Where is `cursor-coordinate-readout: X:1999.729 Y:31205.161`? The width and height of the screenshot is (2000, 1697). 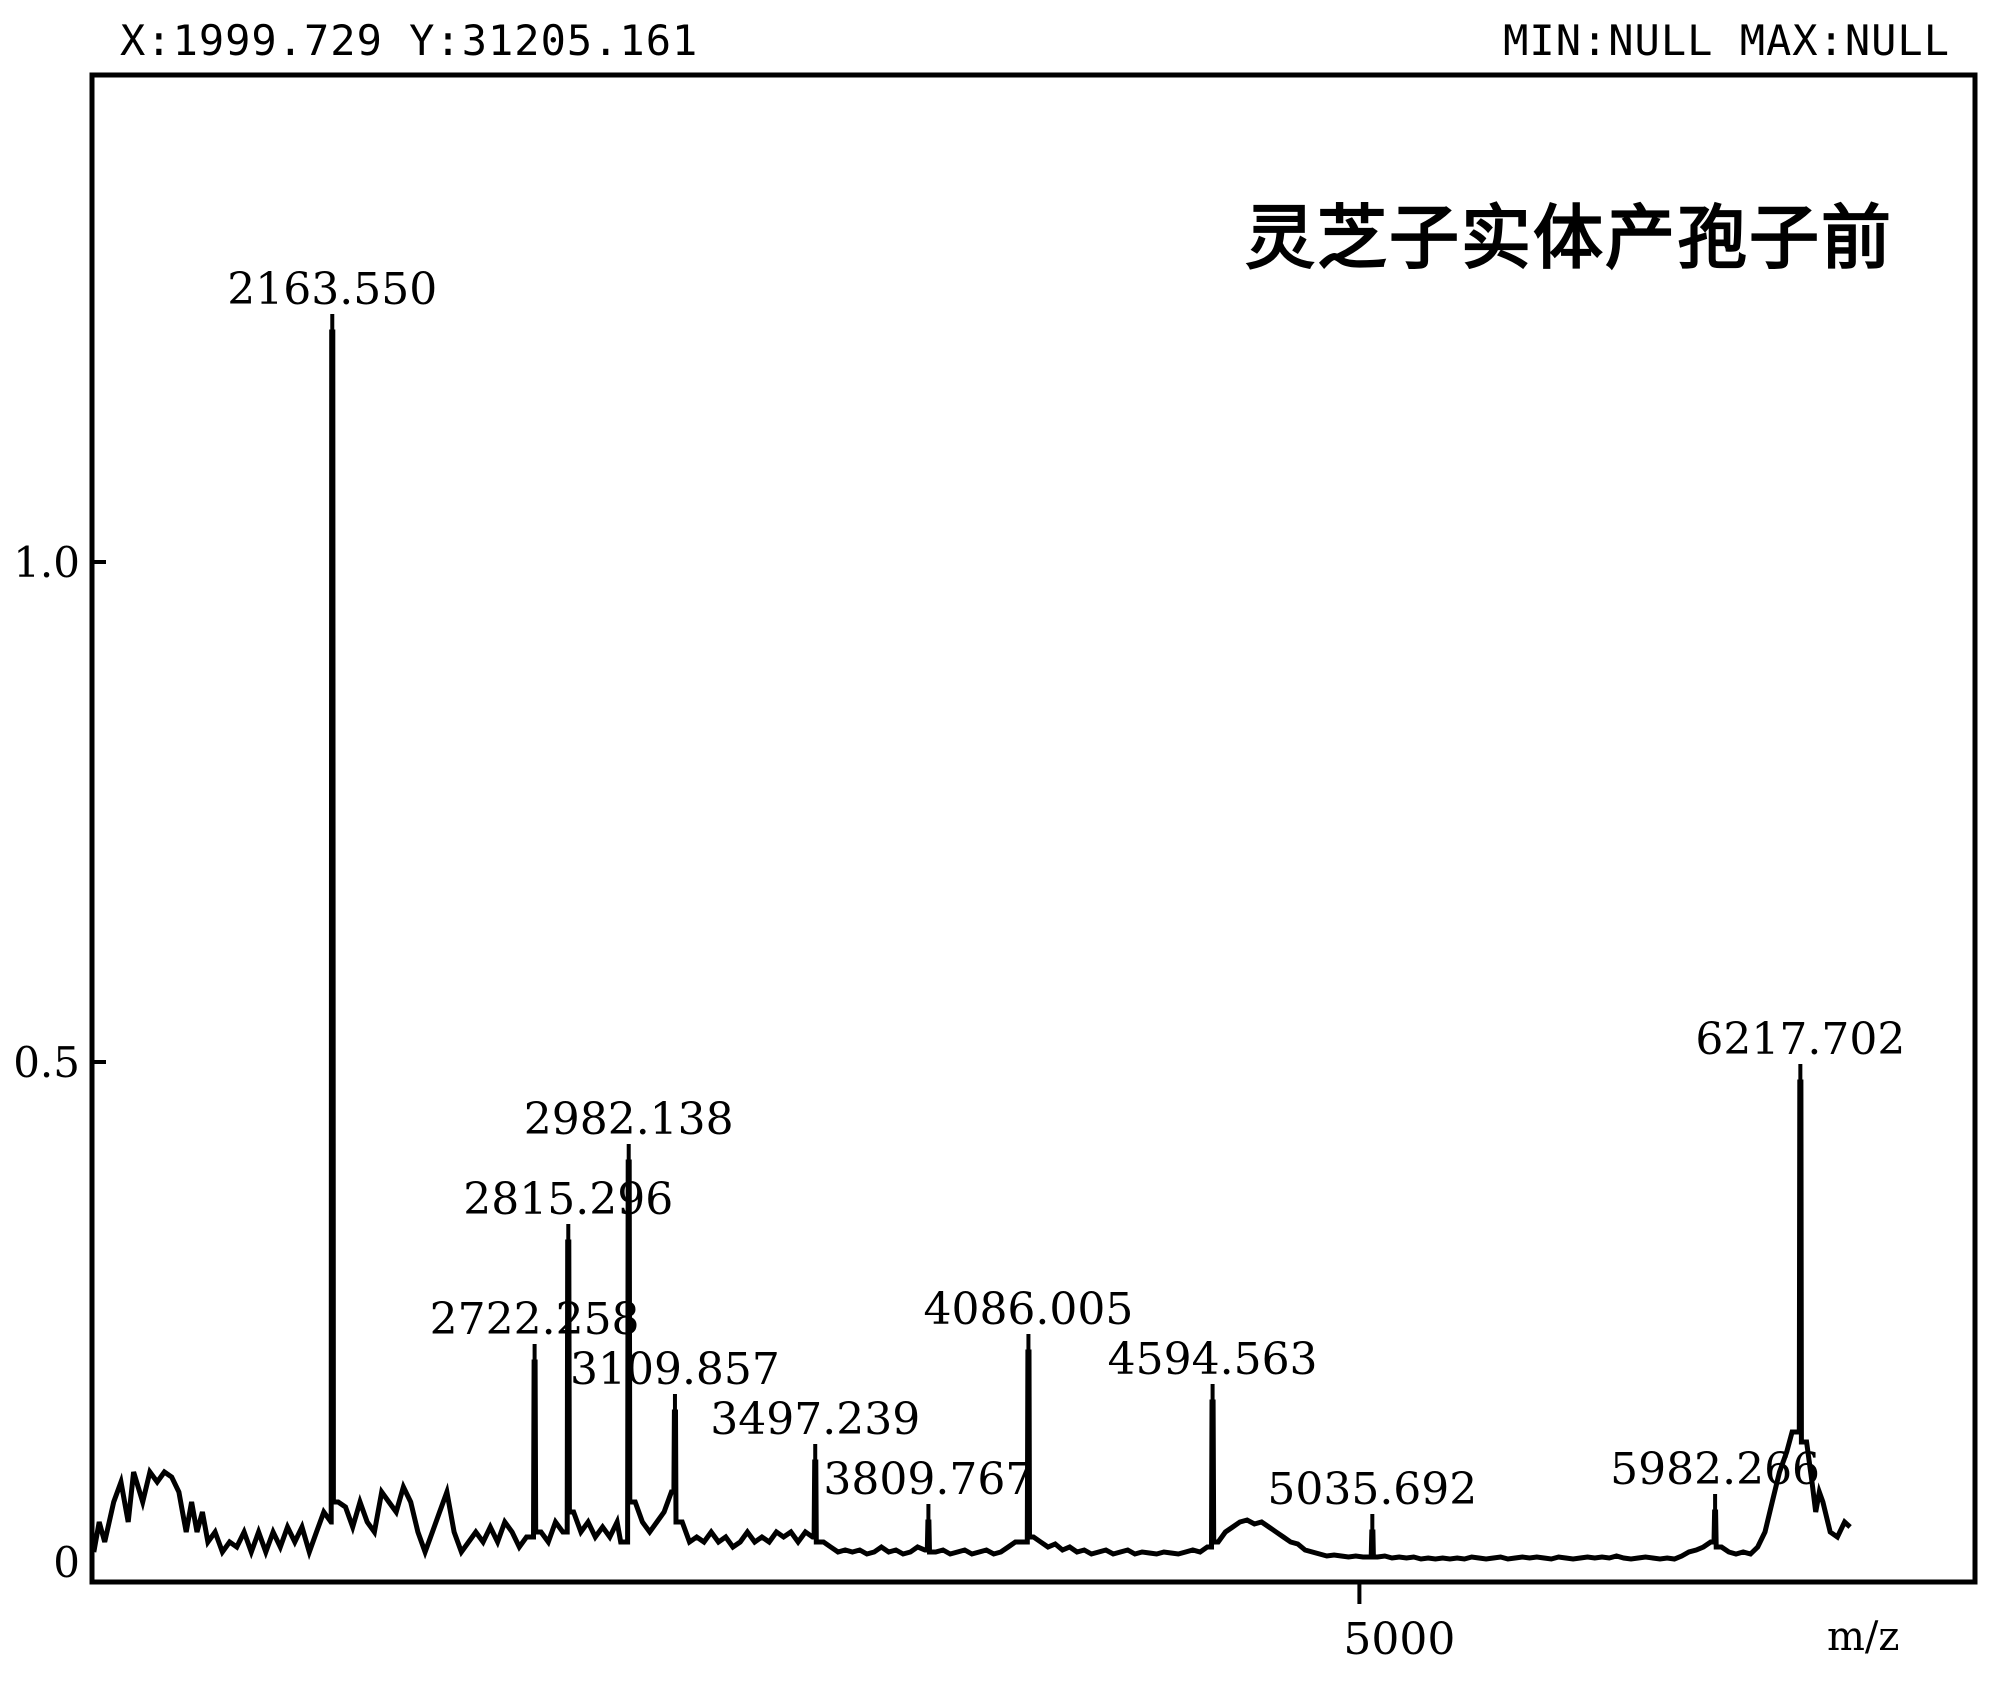
cursor-coordinate-readout: X:1999.729 Y:31205.161 is located at coordinates (409, 40).